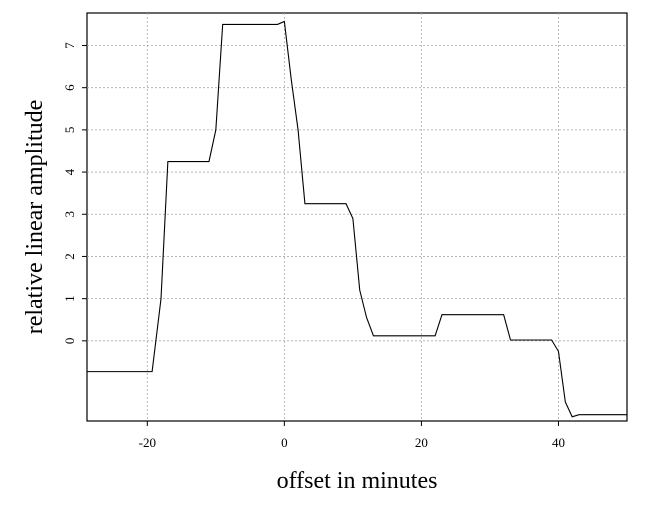 Image resolution: width=654 pixels, height=518 pixels. I want to click on y-tick-label: 7, so click(69, 45).